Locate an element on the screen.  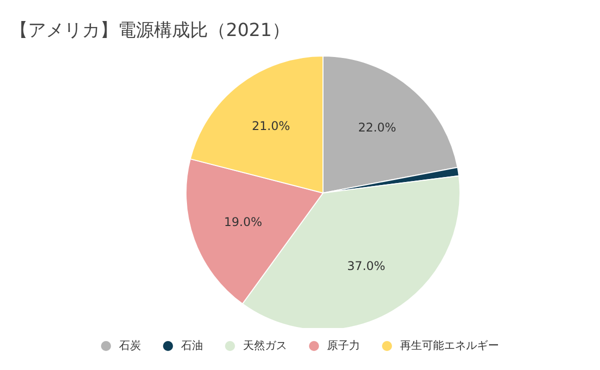
legend-label: 石油 is located at coordinates (192, 345).